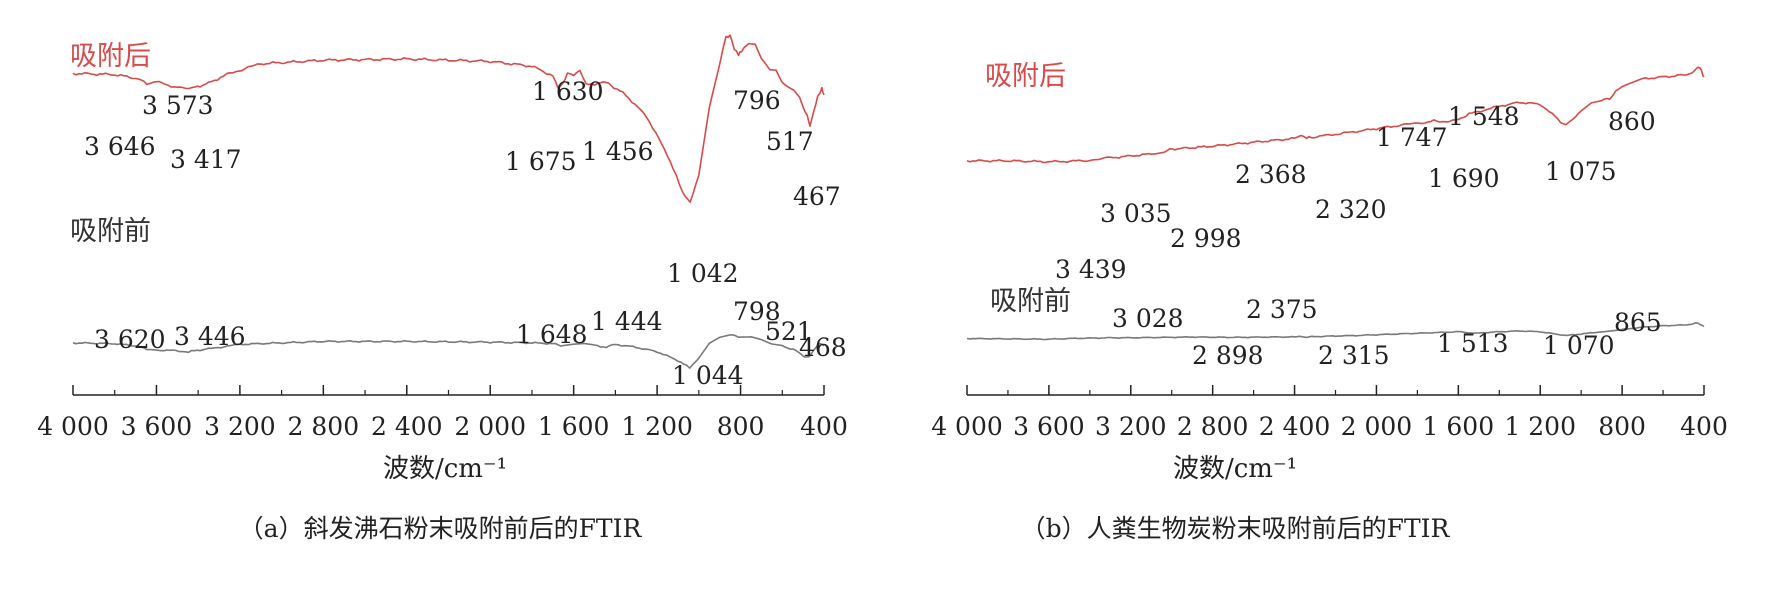 Image resolution: width=1772 pixels, height=591 pixels. What do you see at coordinates (708, 375) in the screenshot?
I see `peak-label: 1 044` at bounding box center [708, 375].